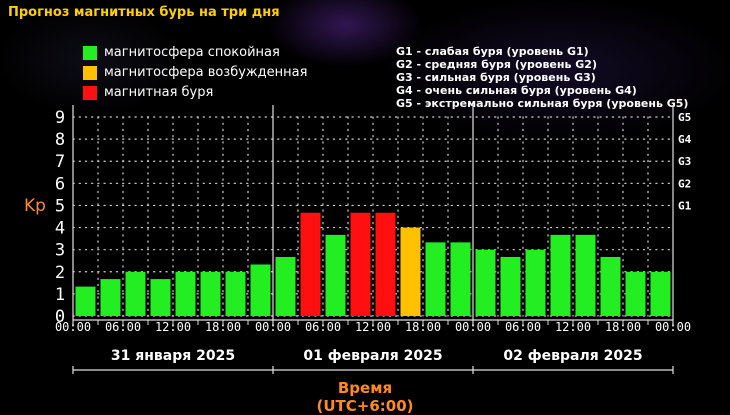 This screenshot has height=415, width=730. What do you see at coordinates (159, 92) in the screenshot?
I see `legend-label-storm: магнитная буря` at bounding box center [159, 92].